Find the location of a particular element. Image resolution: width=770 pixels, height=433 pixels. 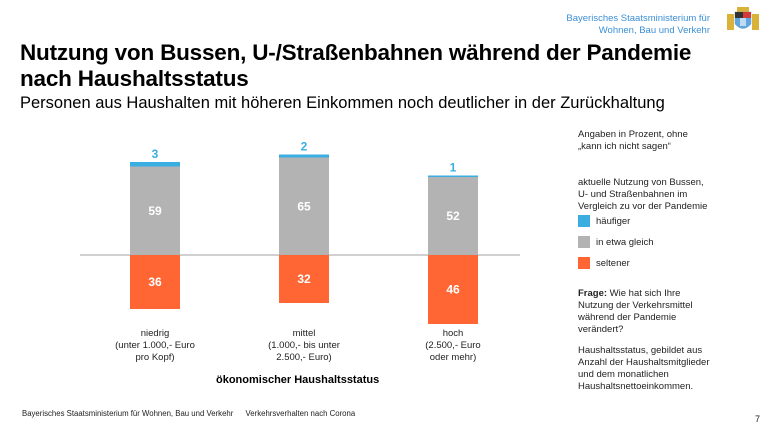

category-label: mittel (1.000,- bis unter 2.500,- Euro) is located at coordinates (304, 346).